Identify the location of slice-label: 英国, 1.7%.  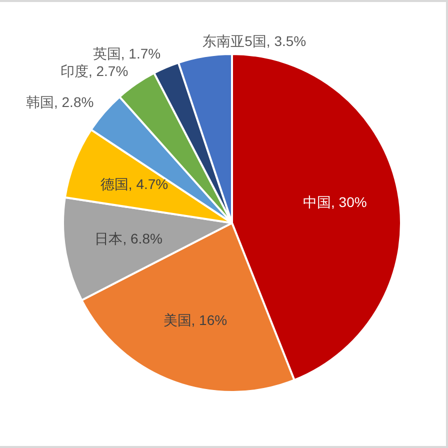
(126, 53).